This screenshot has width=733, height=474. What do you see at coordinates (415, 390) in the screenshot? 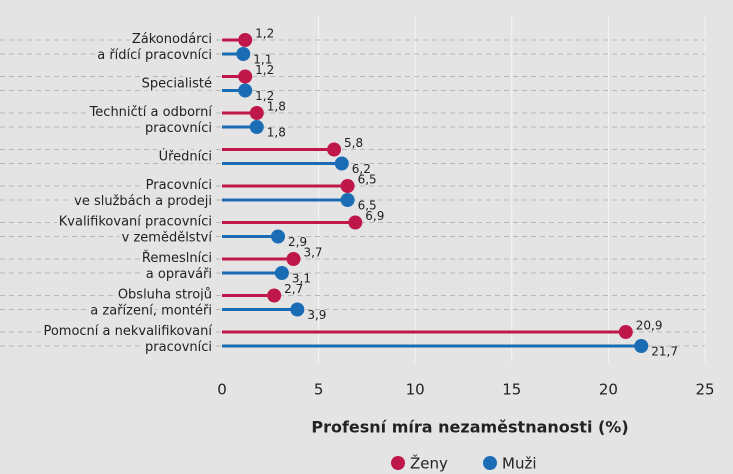
I see `x-tick-label: 10` at bounding box center [415, 390].